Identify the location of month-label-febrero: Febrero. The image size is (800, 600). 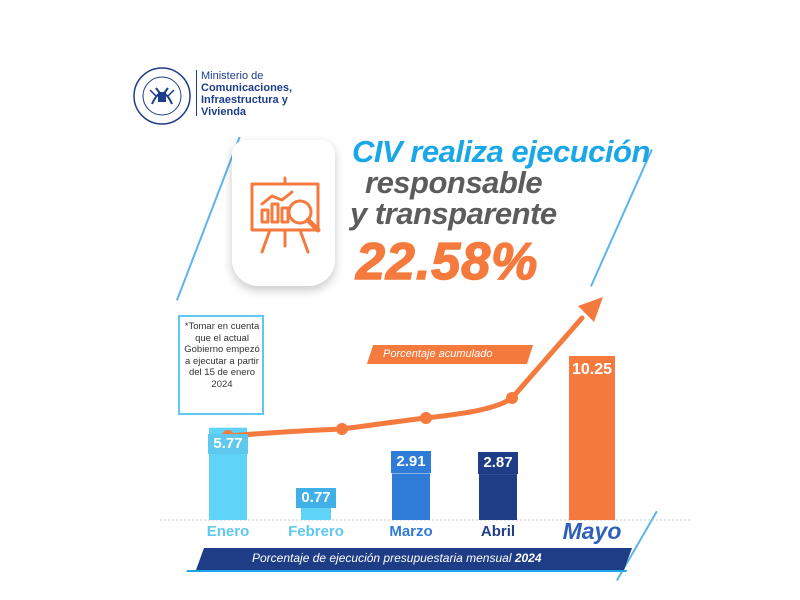
(316, 531).